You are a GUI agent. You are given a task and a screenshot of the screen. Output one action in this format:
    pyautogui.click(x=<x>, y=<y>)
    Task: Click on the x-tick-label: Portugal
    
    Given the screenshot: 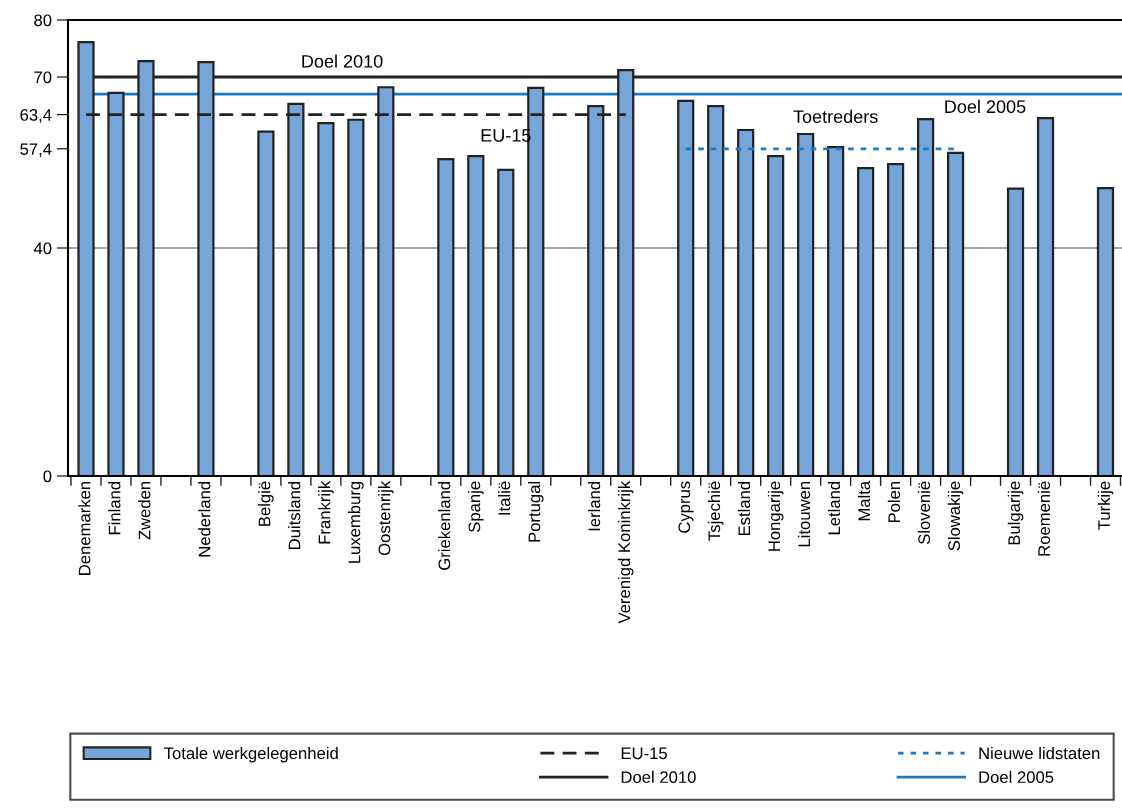 What is the action you would take?
    pyautogui.click(x=536, y=511)
    